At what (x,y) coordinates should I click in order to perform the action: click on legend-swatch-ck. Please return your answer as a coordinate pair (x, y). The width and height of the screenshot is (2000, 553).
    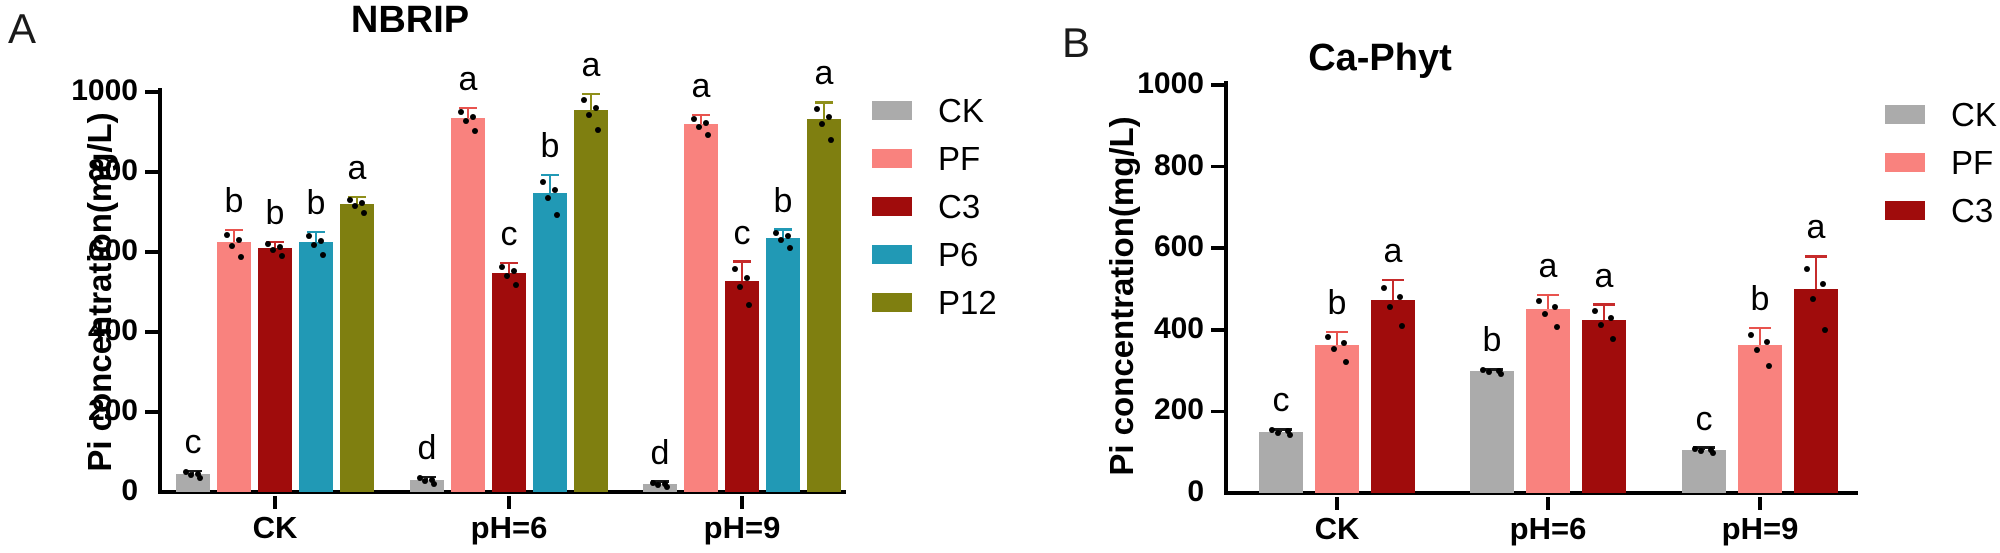
    Looking at the image, I should click on (1905, 114).